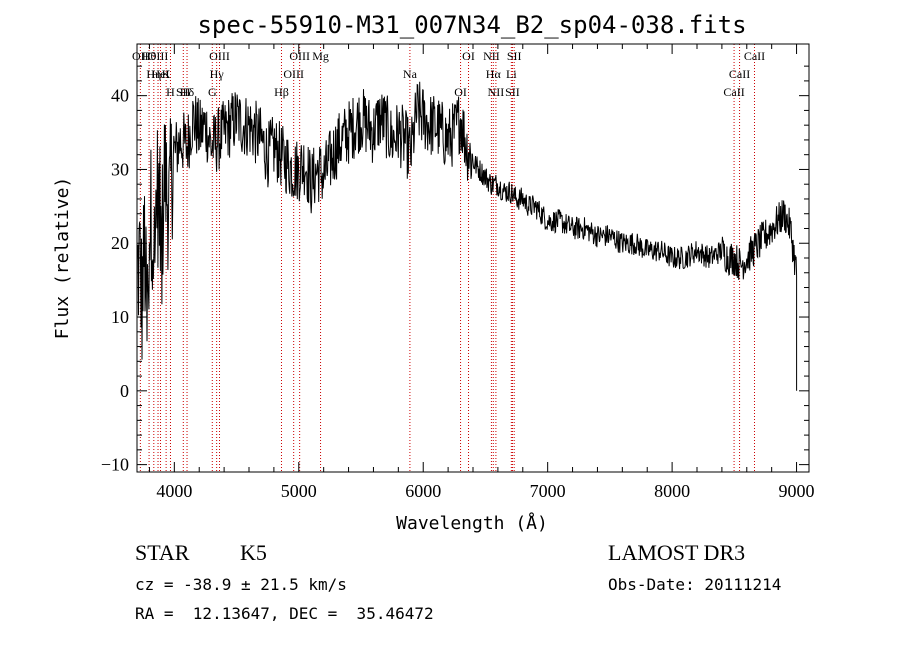 This screenshot has width=900, height=649. Describe the element at coordinates (797, 491) in the screenshot. I see `x-tick-label: 9000` at that location.